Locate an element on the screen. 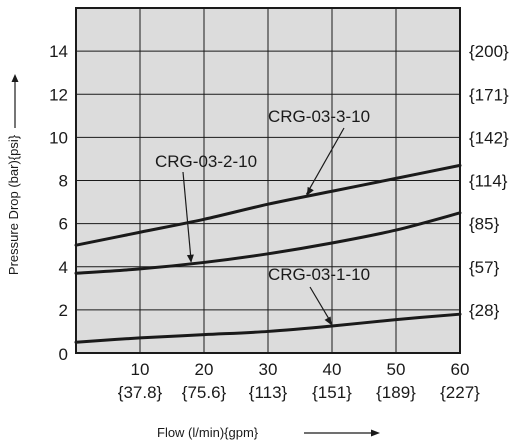 This screenshot has width=521, height=443. y-tick-label: 2 is located at coordinates (63, 310).